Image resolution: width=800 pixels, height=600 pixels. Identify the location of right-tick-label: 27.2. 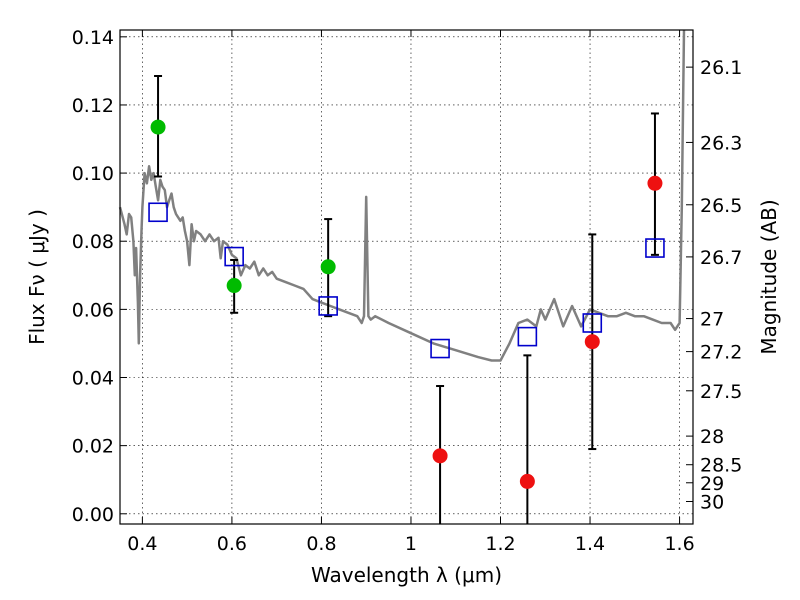
(721, 353).